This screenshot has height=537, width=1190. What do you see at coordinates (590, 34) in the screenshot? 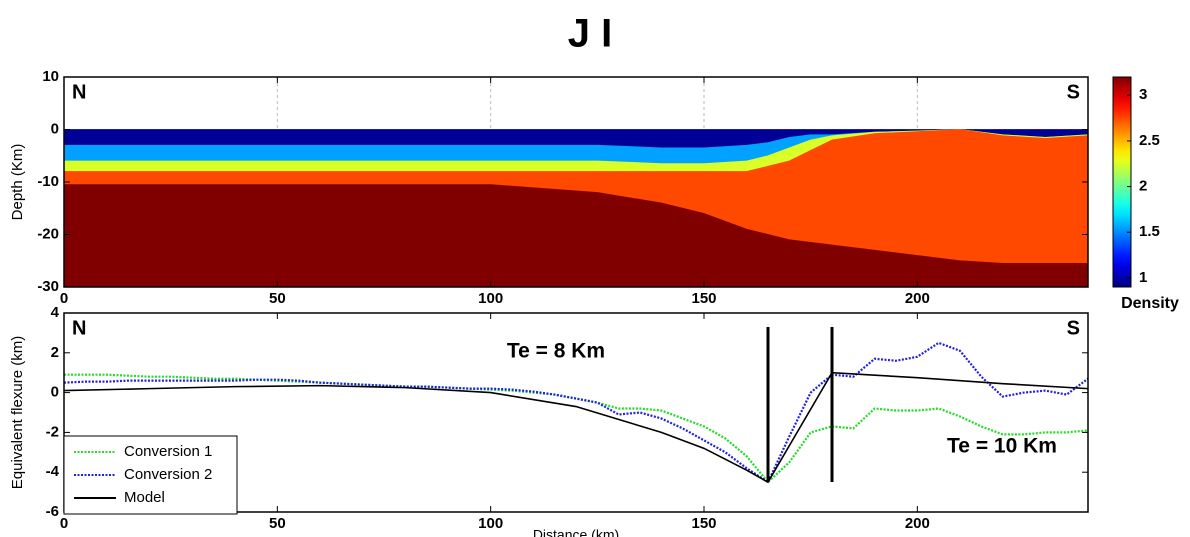
I see `figure-title: J I` at bounding box center [590, 34].